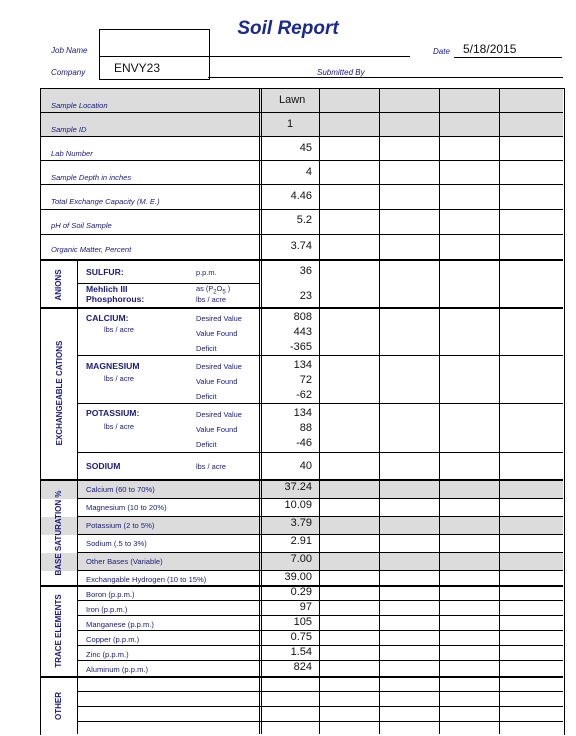 This screenshot has width=576, height=736. I want to click on sample-depth-label: Sample Depth in inches, so click(91, 177).